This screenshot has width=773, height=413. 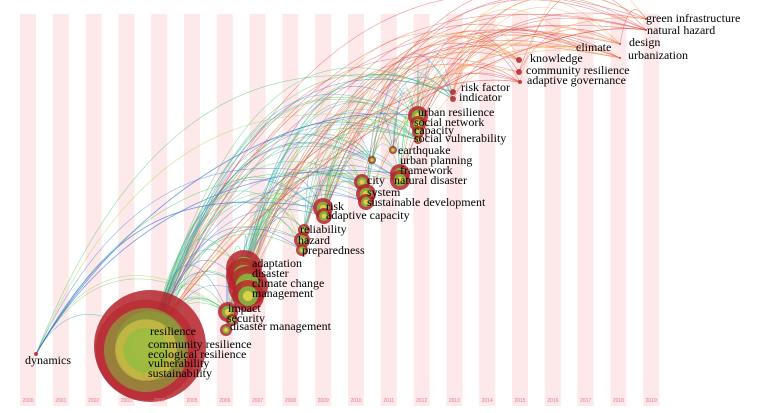 I want to click on keyword-label-community-resilience-2016: community resilience, so click(x=578, y=70).